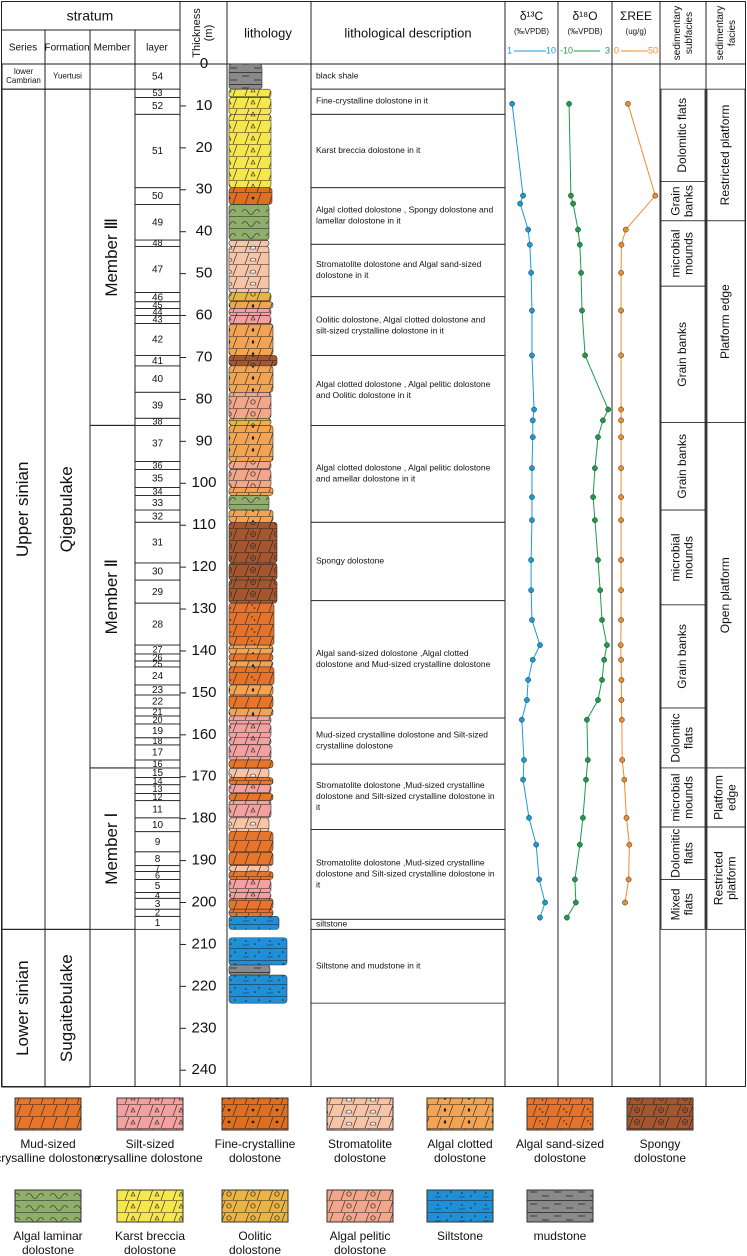 This screenshot has height=1256, width=747. What do you see at coordinates (158, 516) in the screenshot?
I see `layer-label: 32` at bounding box center [158, 516].